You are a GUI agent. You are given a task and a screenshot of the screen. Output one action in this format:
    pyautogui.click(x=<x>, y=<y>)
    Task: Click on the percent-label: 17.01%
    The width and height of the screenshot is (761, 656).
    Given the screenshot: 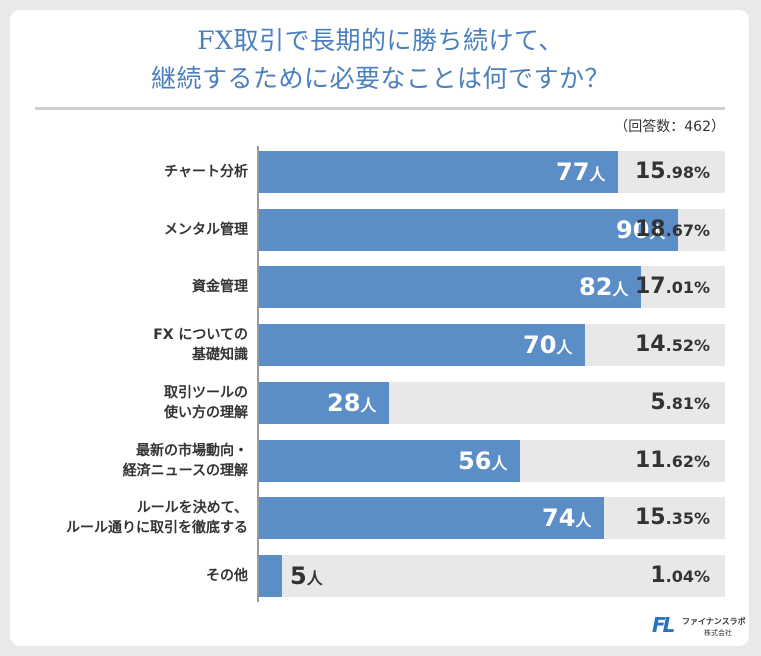 What is the action you would take?
    pyautogui.click(x=635, y=287)
    